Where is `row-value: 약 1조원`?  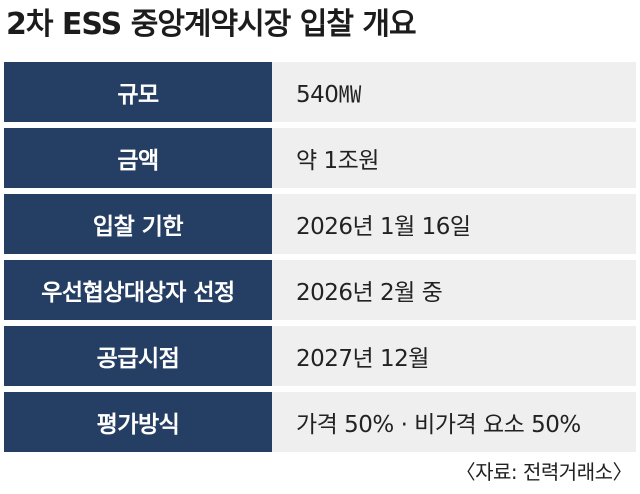
row-value: 약 1조원 is located at coordinates (337, 161).